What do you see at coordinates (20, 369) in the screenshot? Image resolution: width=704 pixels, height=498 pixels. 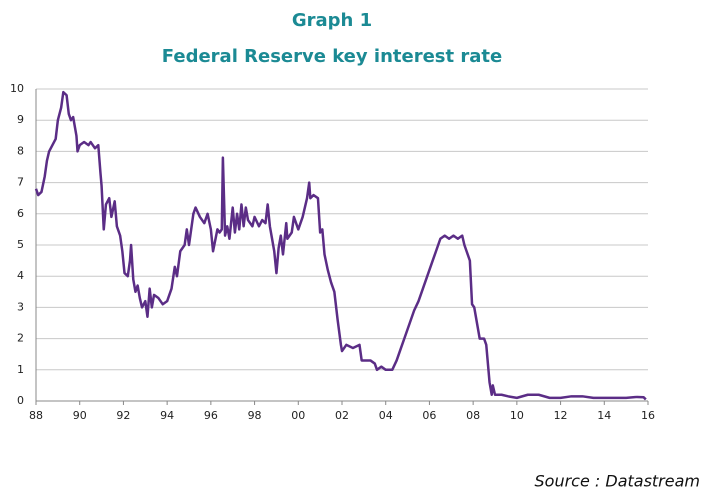 I see `y-tick-label: 1` at bounding box center [20, 369].